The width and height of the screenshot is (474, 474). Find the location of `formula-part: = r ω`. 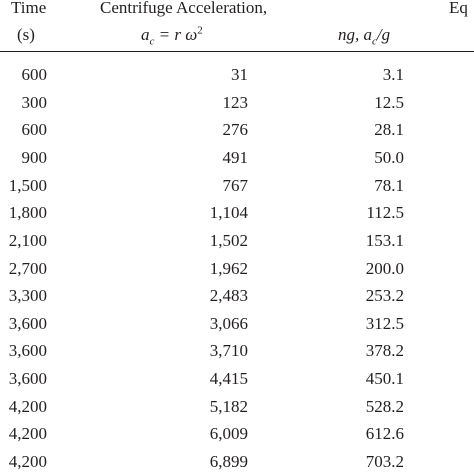

formula-part: = r ω is located at coordinates (176, 34).